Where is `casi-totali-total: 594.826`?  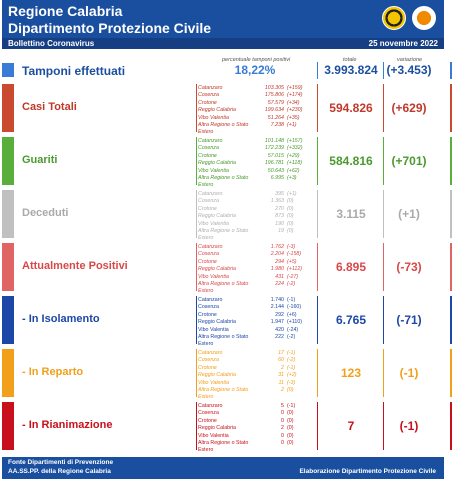
casi-totali-total: 594.826 is located at coordinates (351, 108).